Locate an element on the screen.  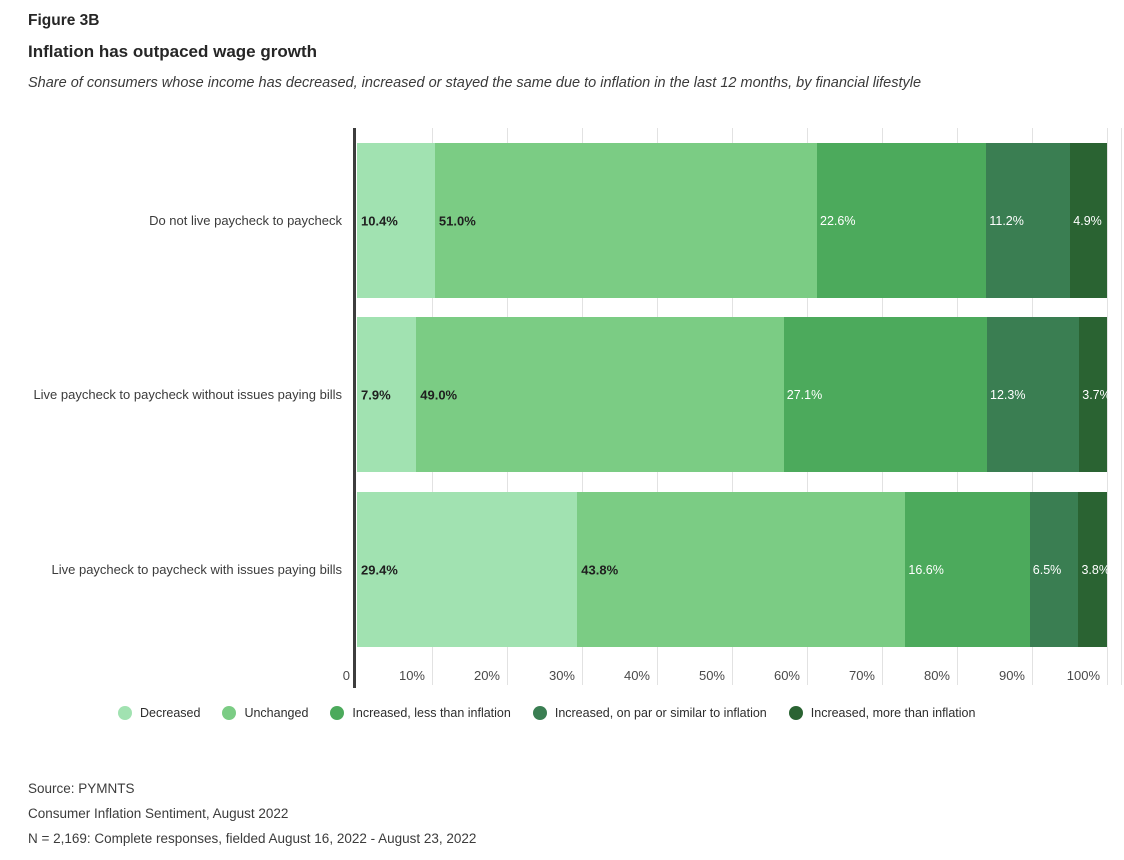
value-label: 12.3% is located at coordinates (1008, 394).